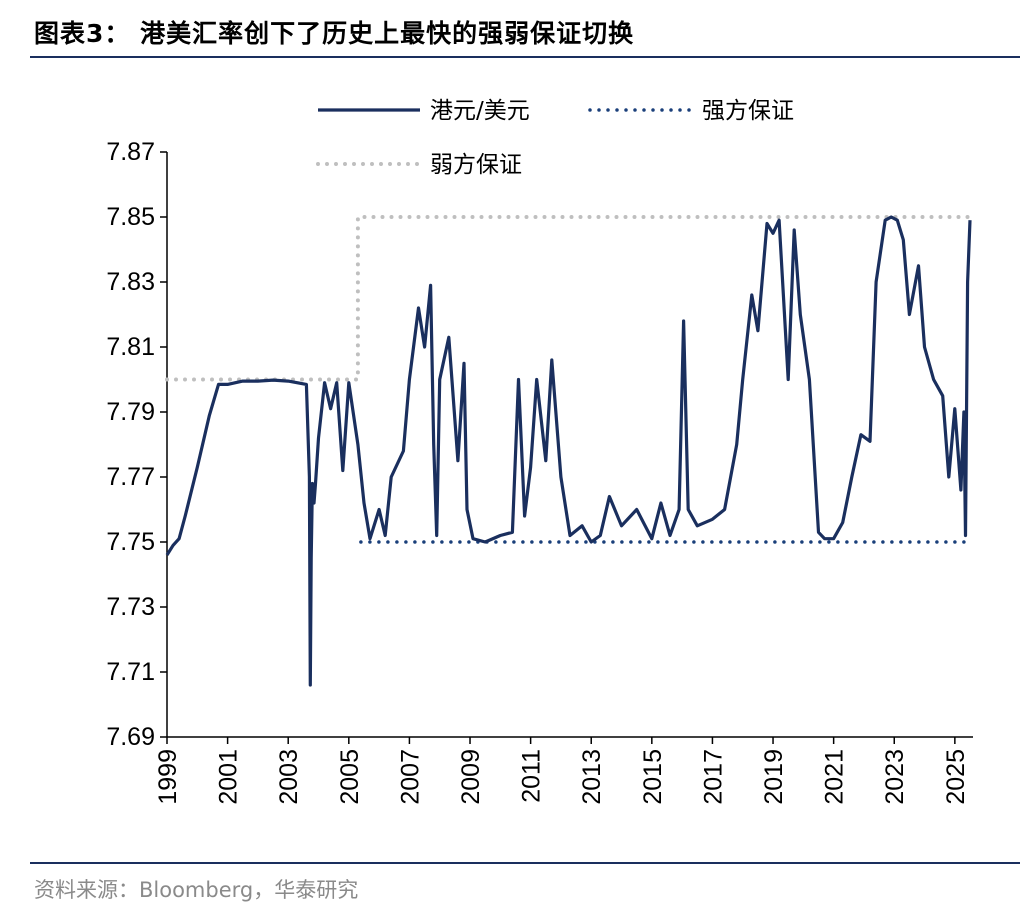  Describe the element at coordinates (130, 737) in the screenshot. I see `y-tick-label: 7.69` at that location.